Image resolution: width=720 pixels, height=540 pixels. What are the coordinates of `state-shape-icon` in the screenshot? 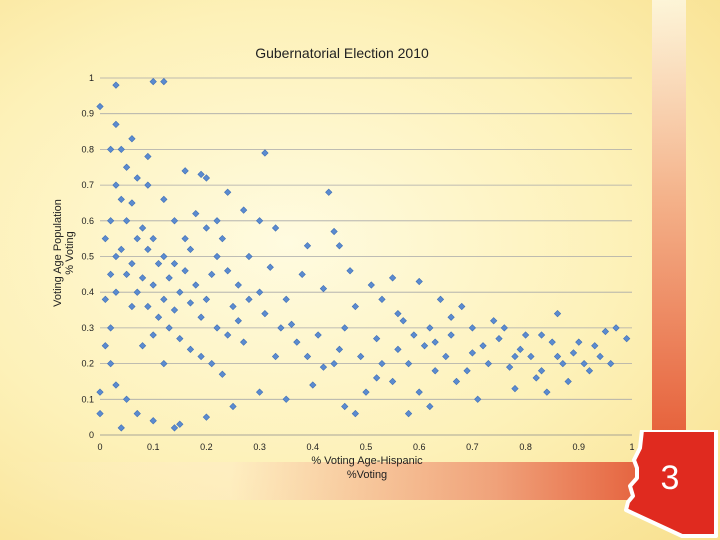 It's located at (671, 484).